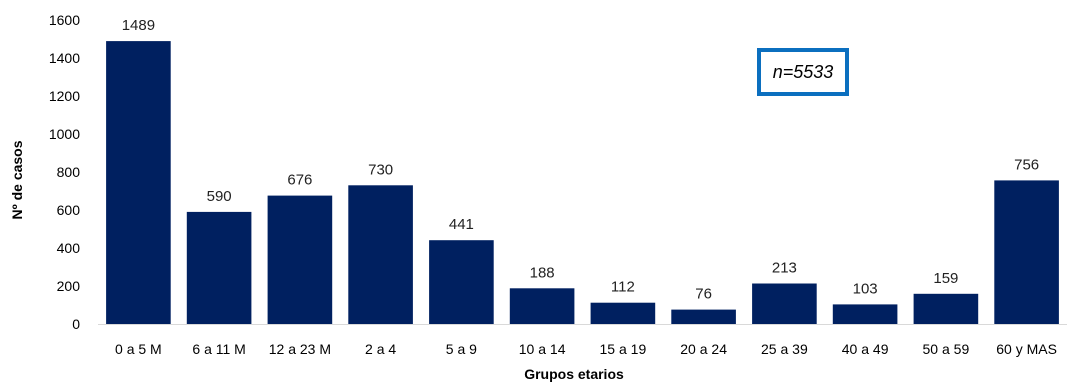 The width and height of the screenshot is (1067, 383). Describe the element at coordinates (703, 349) in the screenshot. I see `x-tick-label: 20 a 24` at that location.